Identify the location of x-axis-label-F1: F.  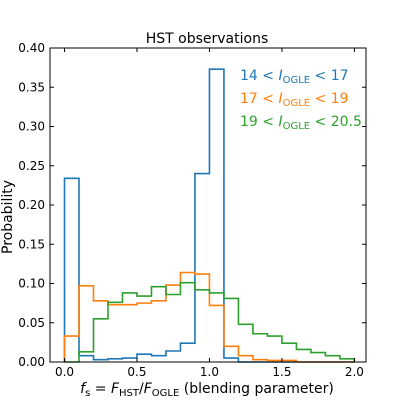
(115, 389).